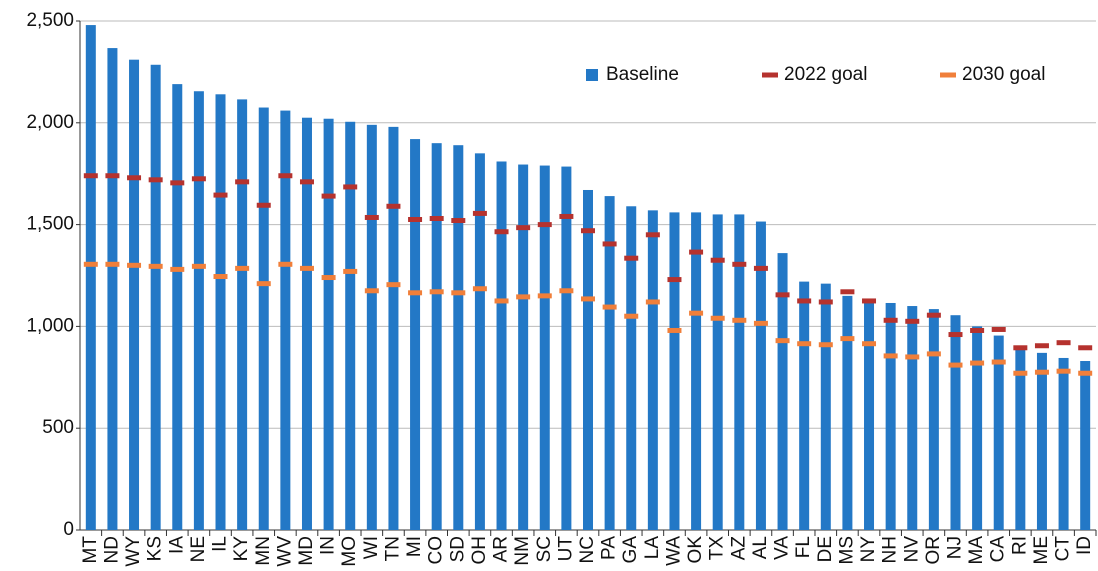 The height and width of the screenshot is (571, 1098). I want to click on legend-label: Baseline, so click(642, 74).